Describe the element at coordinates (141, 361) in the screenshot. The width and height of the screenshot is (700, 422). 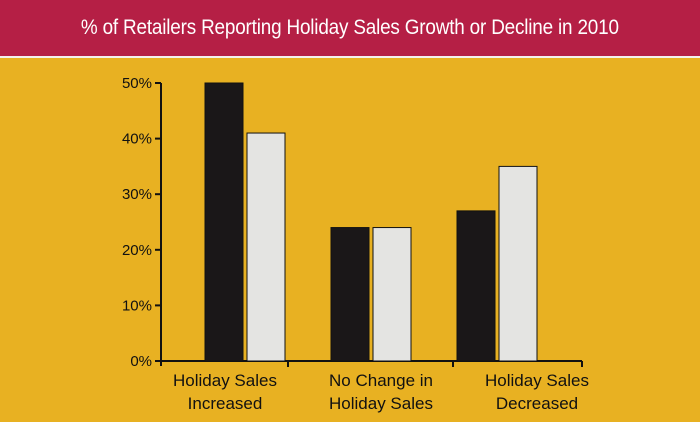
I see `y-tick-label: 0%` at that location.